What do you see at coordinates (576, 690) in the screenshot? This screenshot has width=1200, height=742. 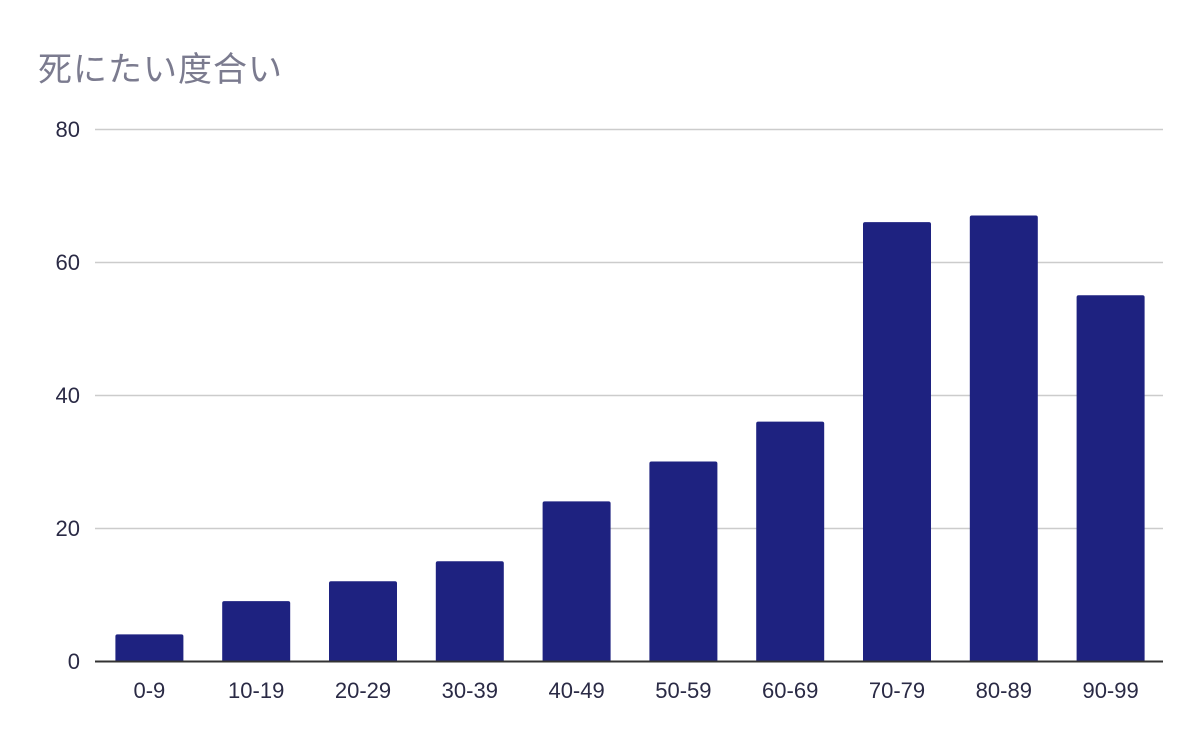 I see `x-tick-label: 40-49` at bounding box center [576, 690].